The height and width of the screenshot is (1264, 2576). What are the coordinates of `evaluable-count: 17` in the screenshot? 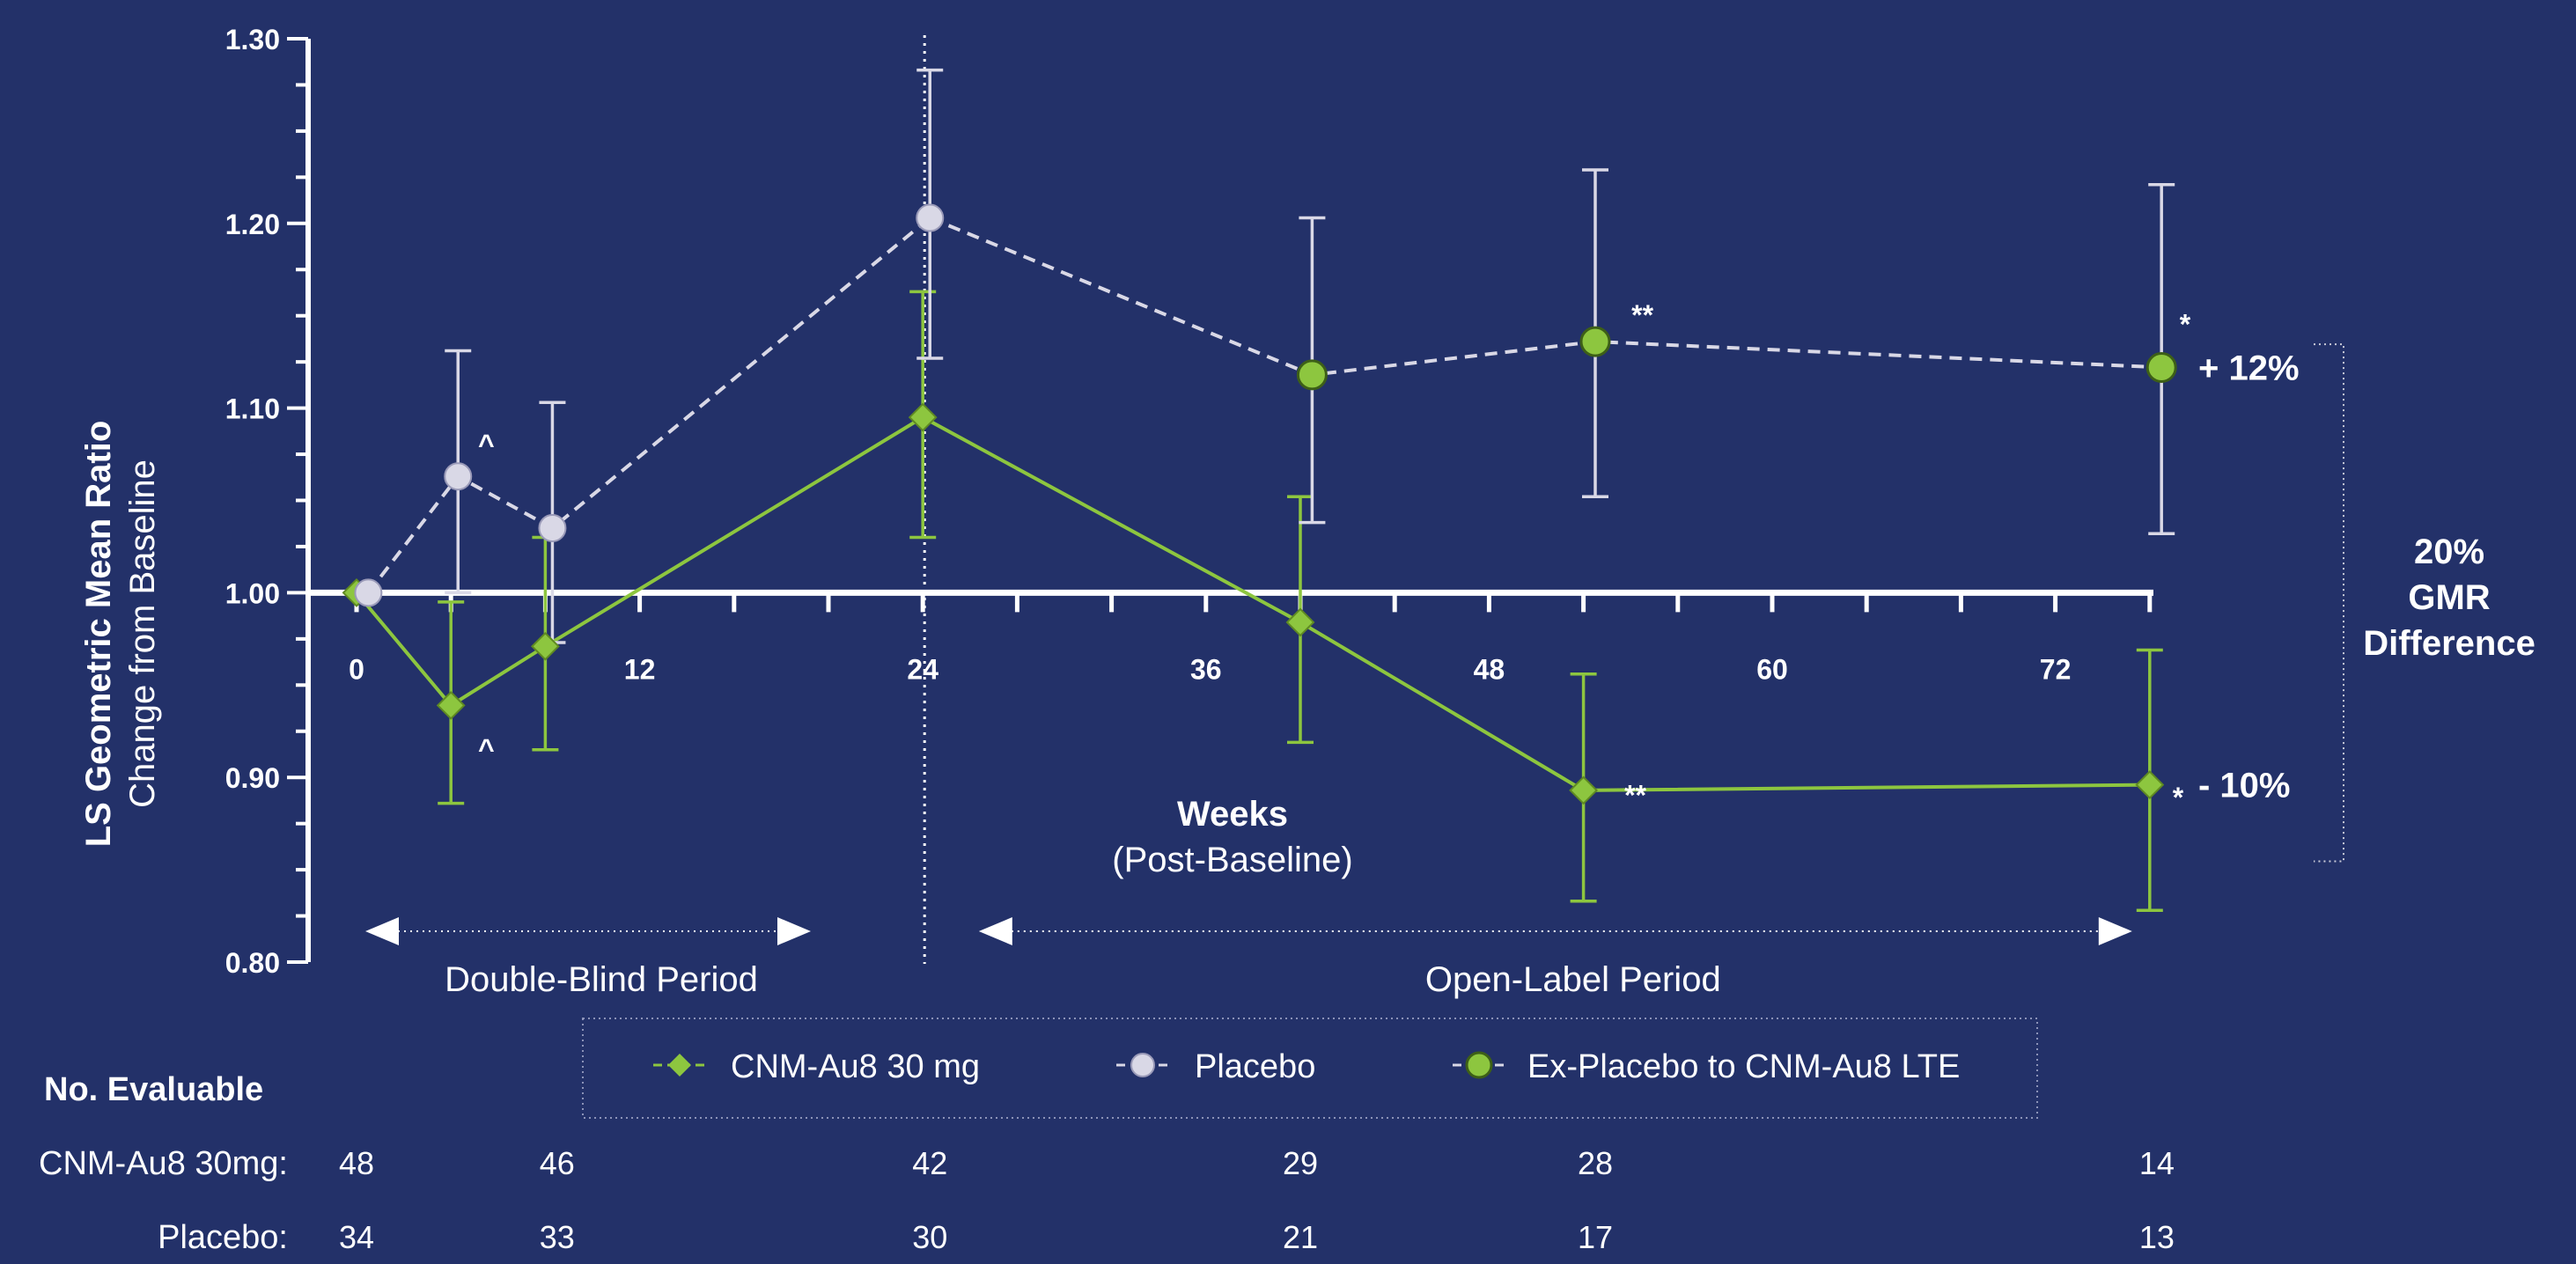 It's located at (1596, 1237).